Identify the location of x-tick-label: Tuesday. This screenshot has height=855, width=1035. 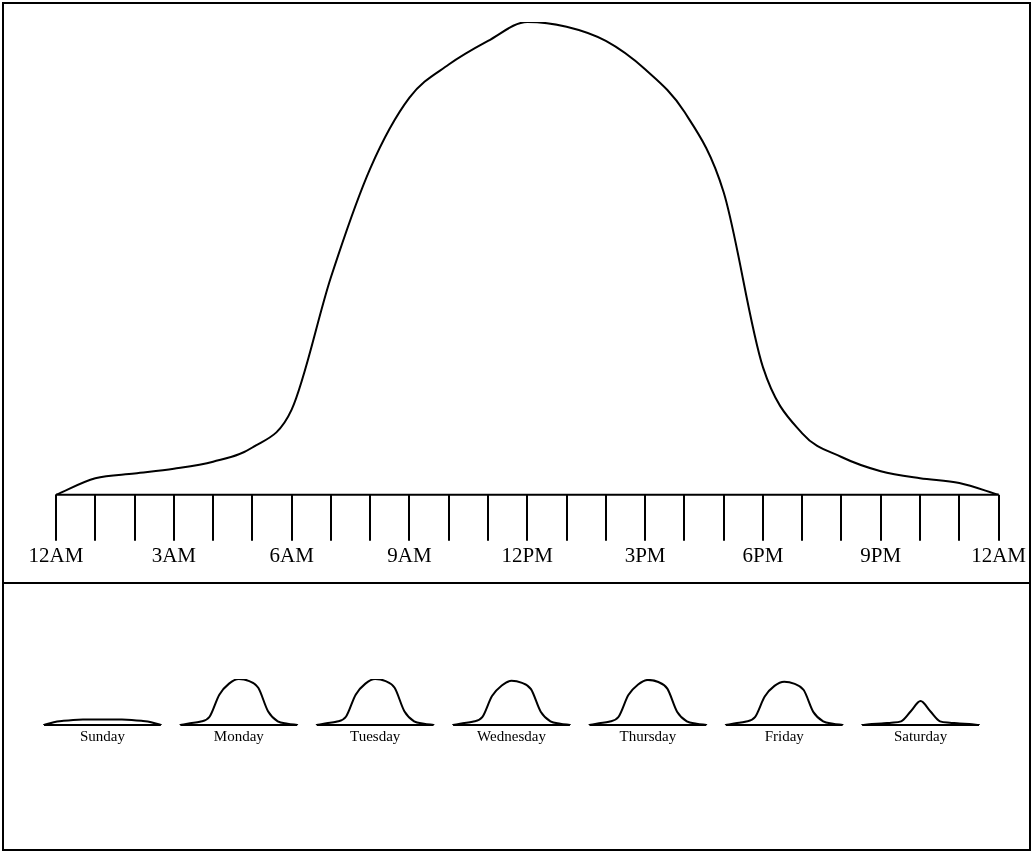
(375, 735).